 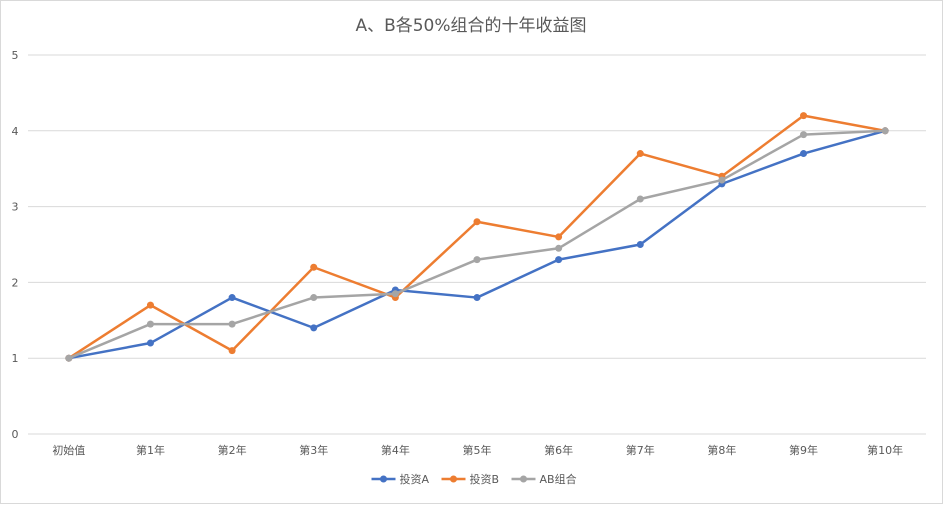 What do you see at coordinates (15, 207) in the screenshot?
I see `y-tick-label: 3` at bounding box center [15, 207].